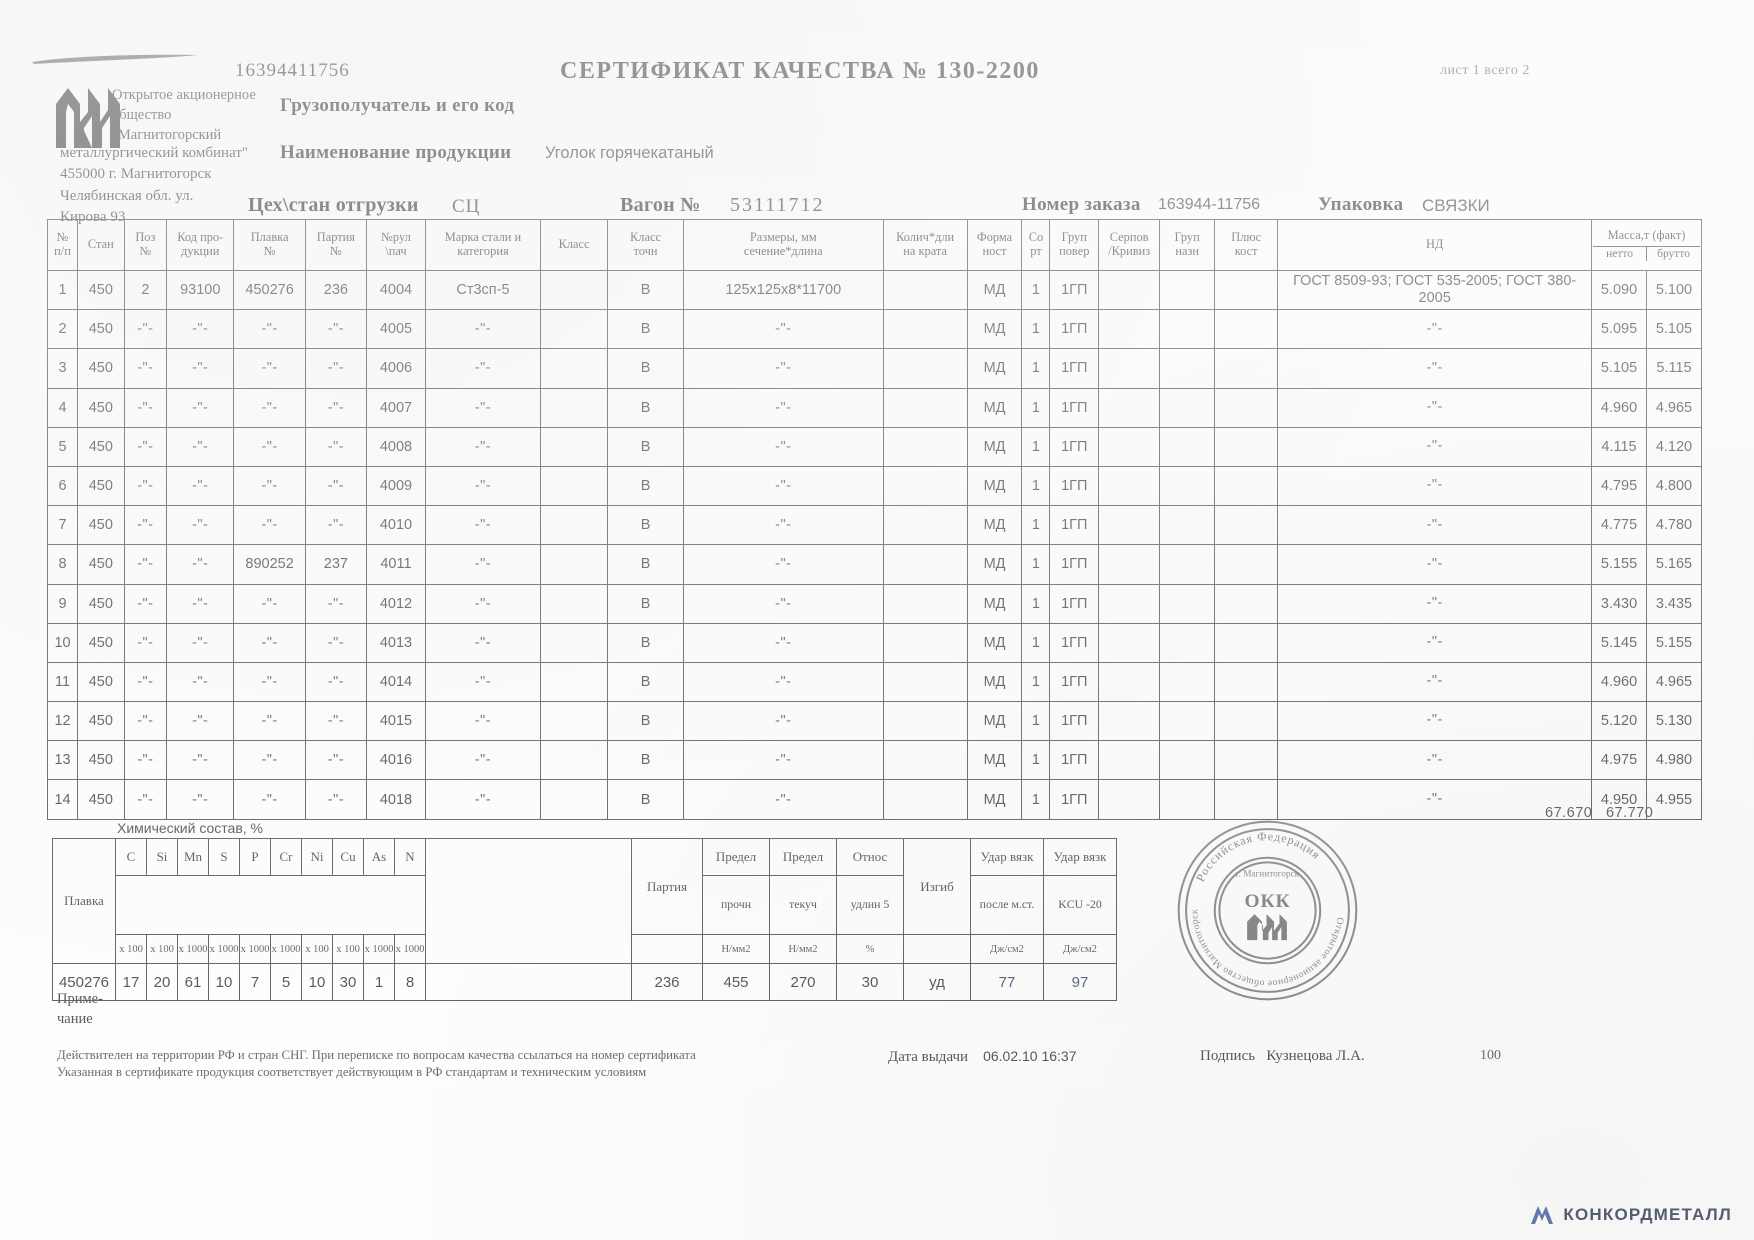 This screenshot has height=1240, width=1754. What do you see at coordinates (1619, 564) in the screenshot?
I see `cell-netto: 5.155` at bounding box center [1619, 564].